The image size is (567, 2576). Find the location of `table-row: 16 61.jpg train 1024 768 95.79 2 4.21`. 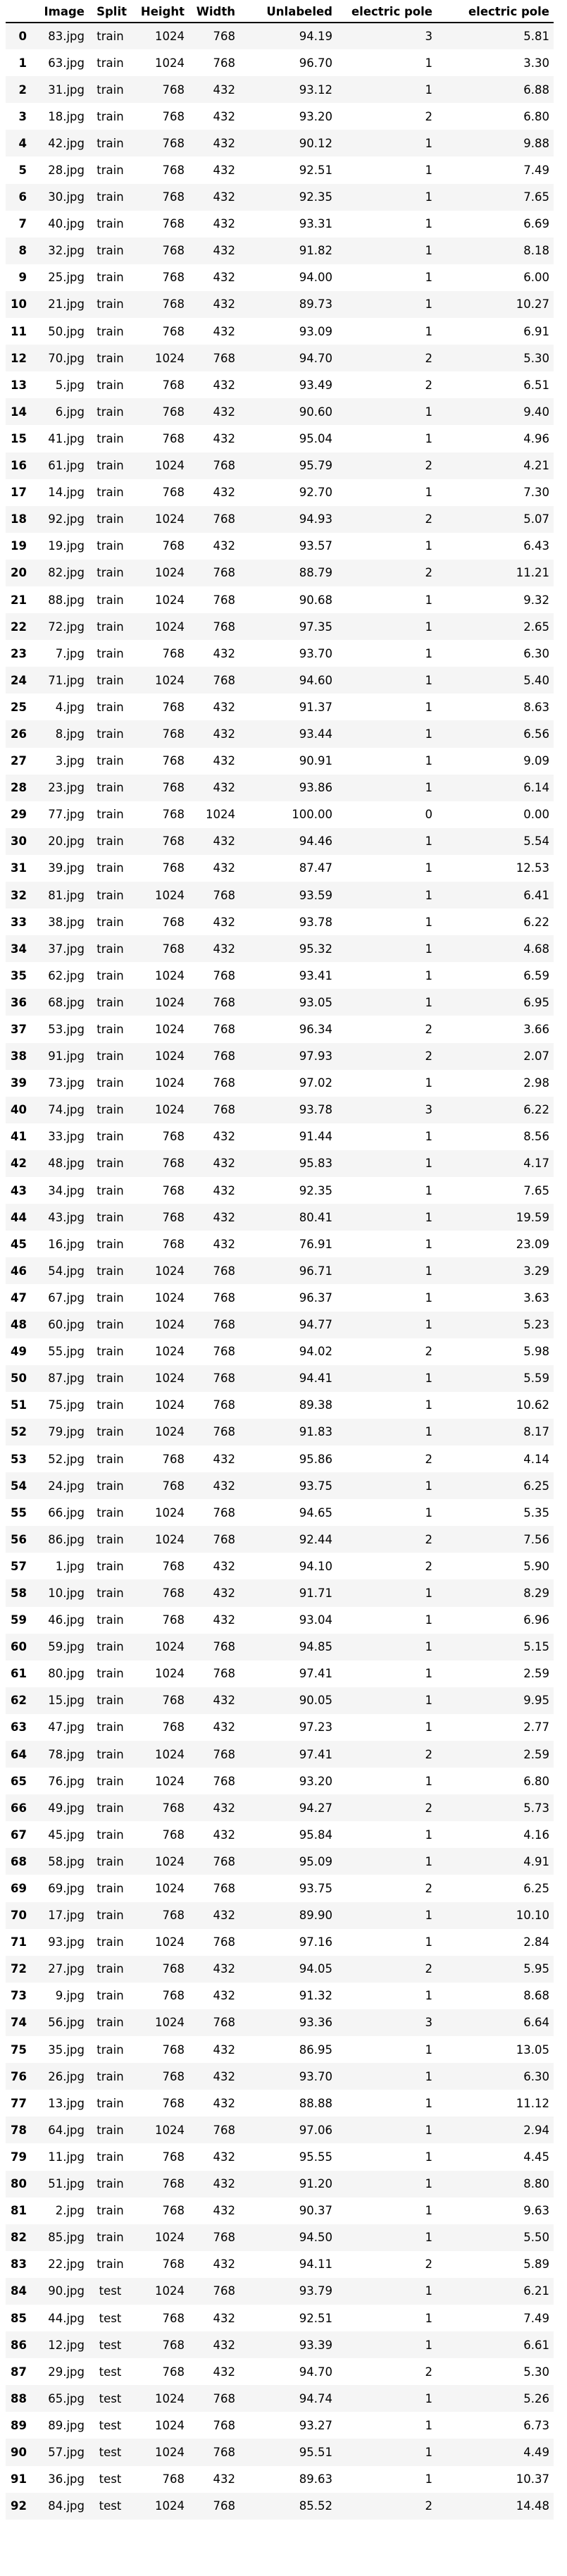

table-row: 16 61.jpg train 1024 768 95.79 2 4.21 is located at coordinates (280, 465).